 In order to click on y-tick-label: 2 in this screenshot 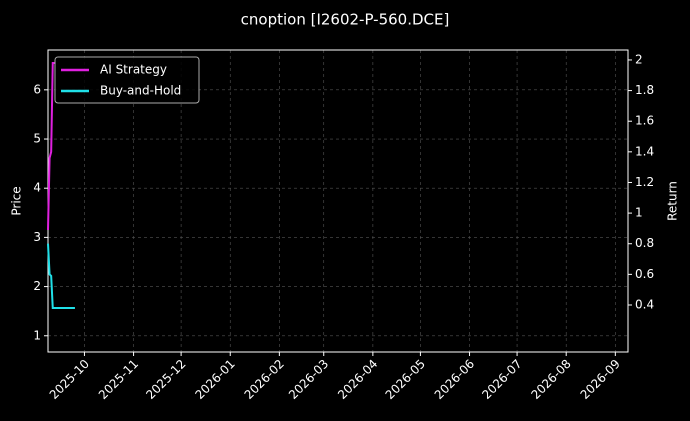, I will do `click(37, 286)`.